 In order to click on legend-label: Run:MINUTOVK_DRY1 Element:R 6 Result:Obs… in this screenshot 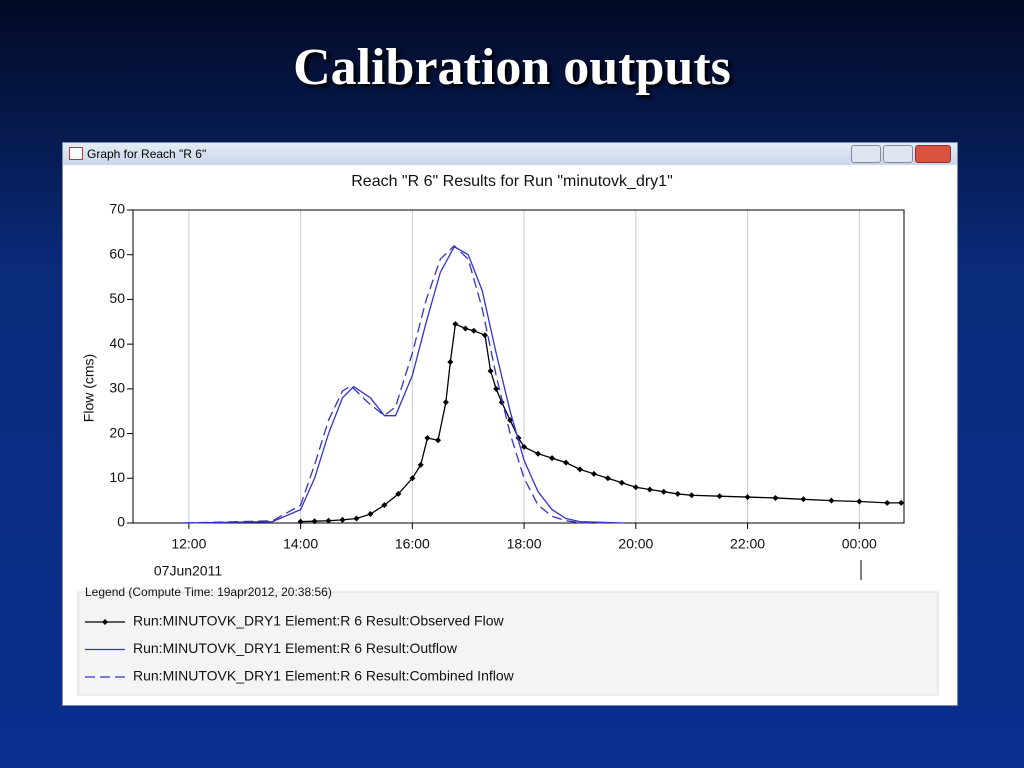, I will do `click(319, 621)`.